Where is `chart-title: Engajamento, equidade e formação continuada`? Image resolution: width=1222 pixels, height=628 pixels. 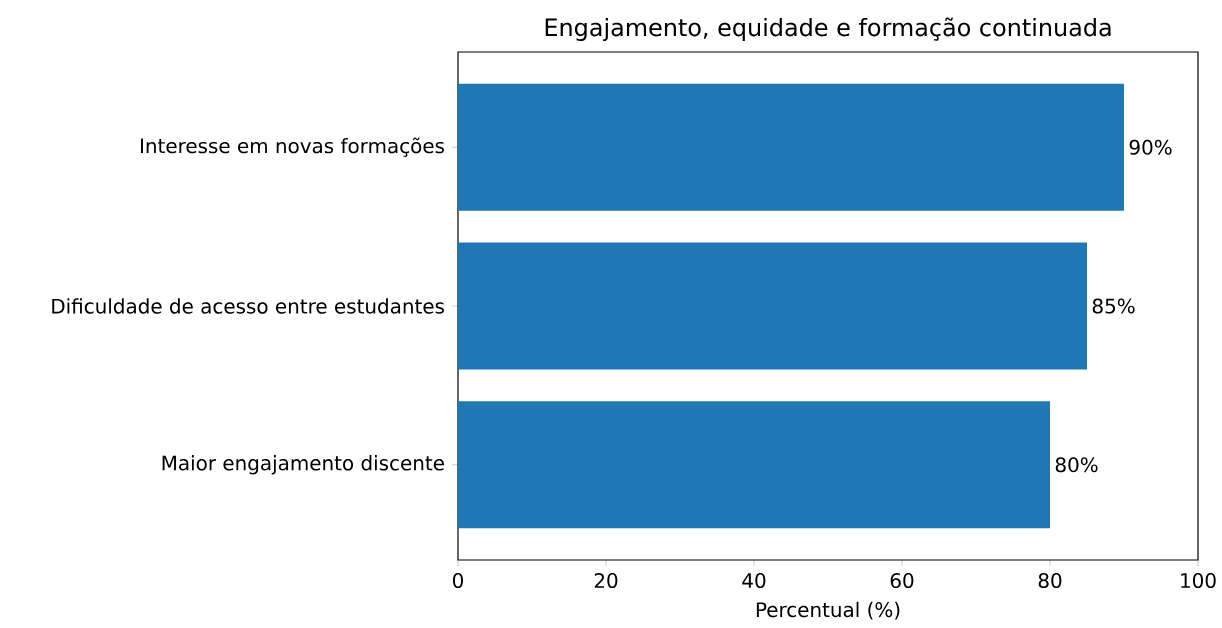 chart-title: Engajamento, equidade e formação continuada is located at coordinates (828, 29).